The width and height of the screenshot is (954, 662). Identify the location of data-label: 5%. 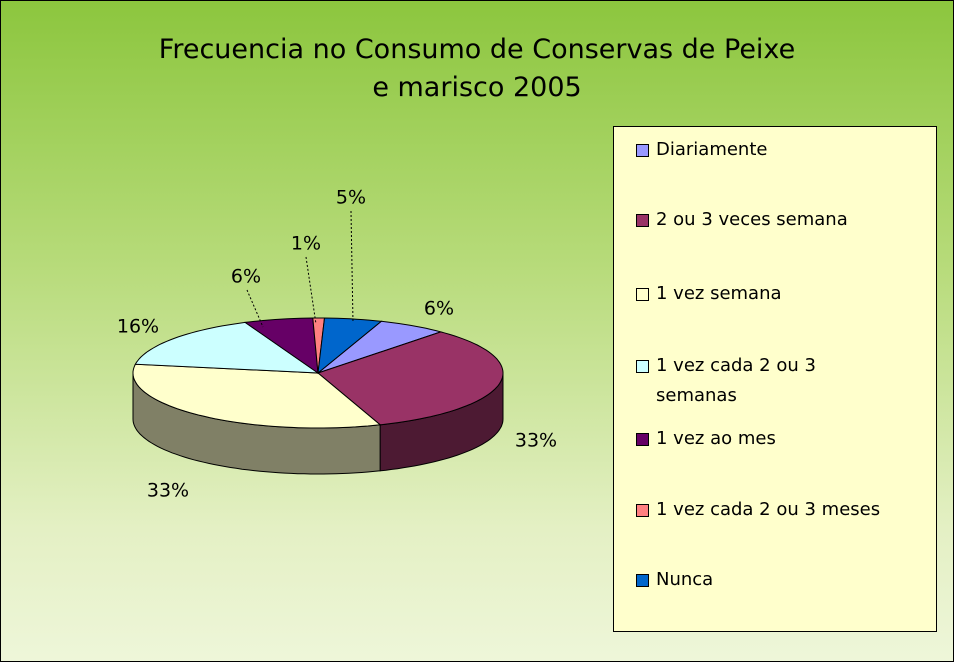
(351, 198).